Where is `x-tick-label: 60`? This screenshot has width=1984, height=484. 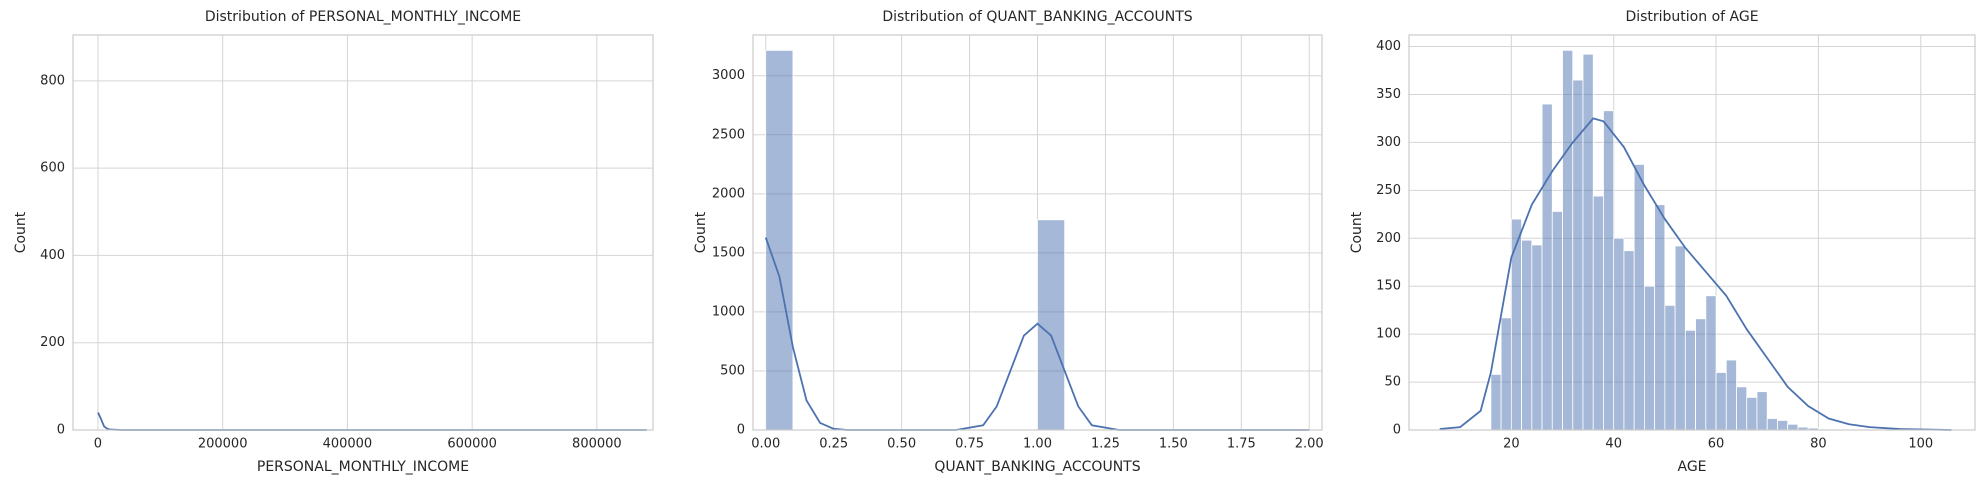 x-tick-label: 60 is located at coordinates (1716, 444).